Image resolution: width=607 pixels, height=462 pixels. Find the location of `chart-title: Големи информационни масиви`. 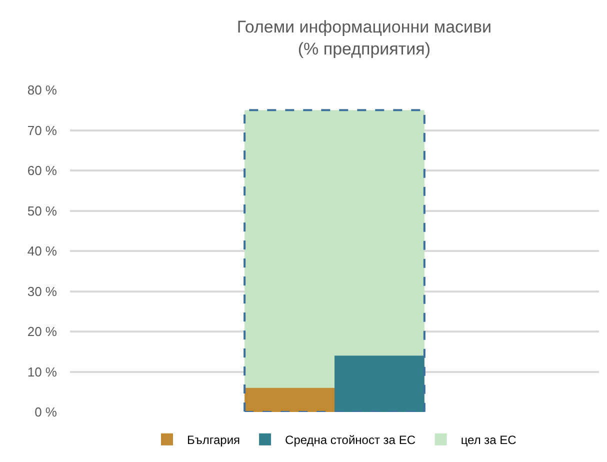

chart-title: Големи информационни масиви is located at coordinates (364, 26).